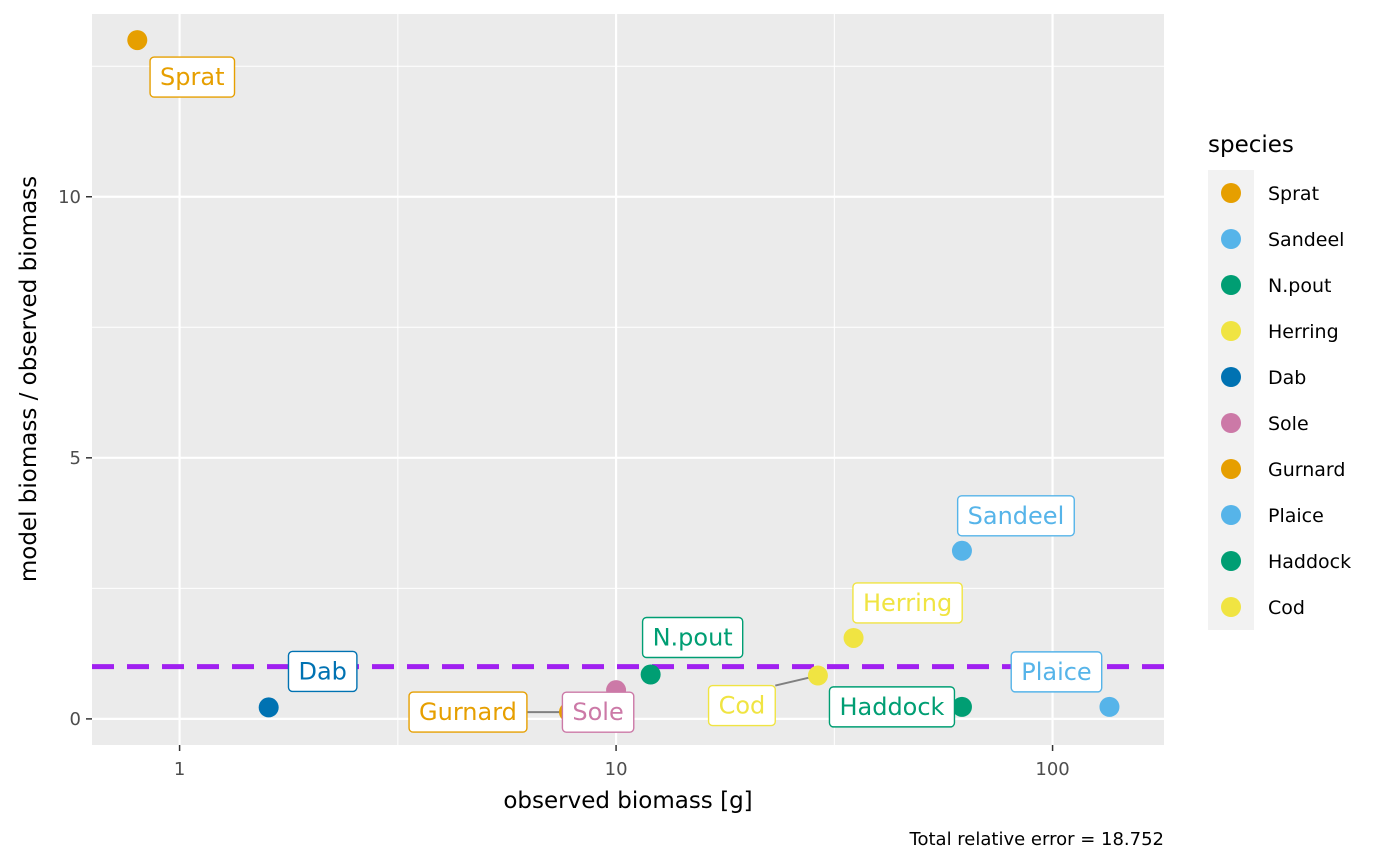  I want to click on label-npout: N.pout, so click(692, 637).